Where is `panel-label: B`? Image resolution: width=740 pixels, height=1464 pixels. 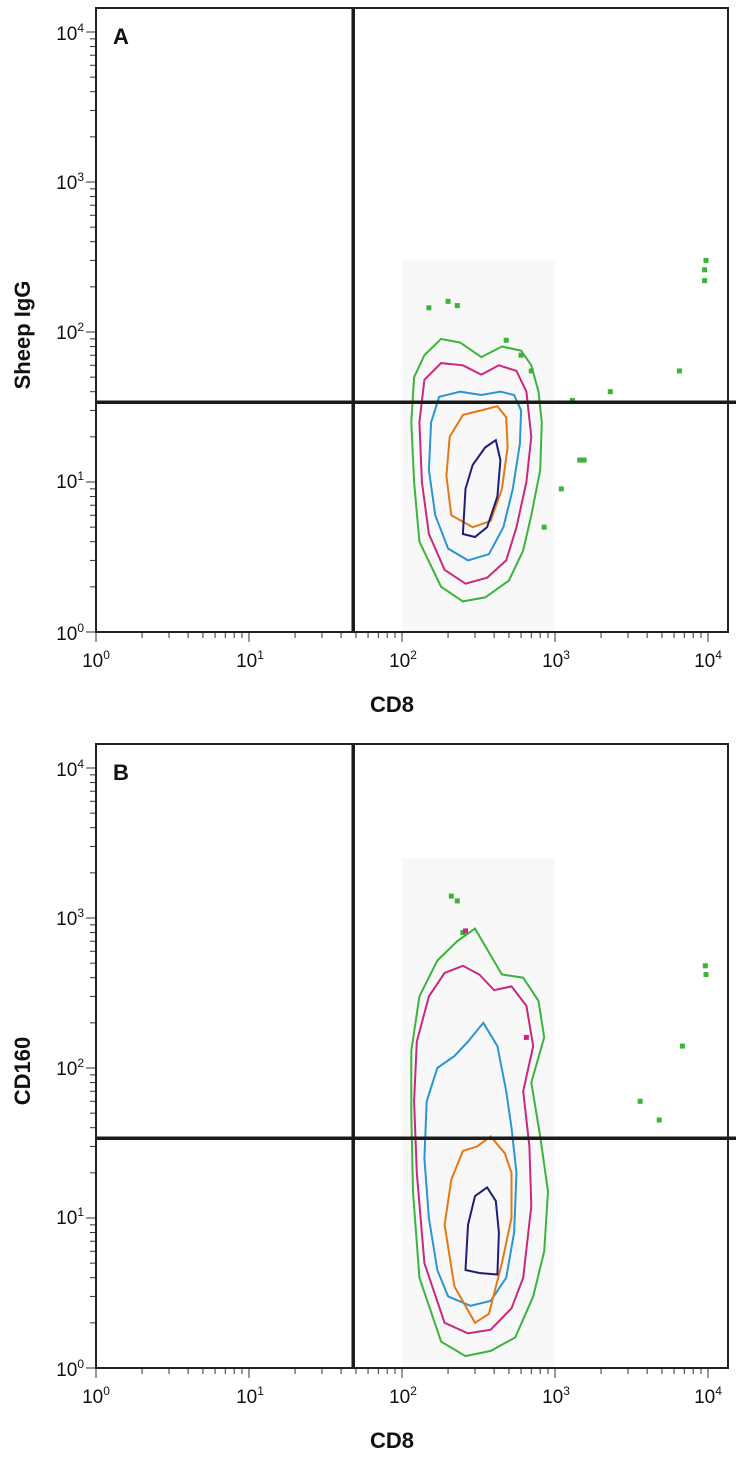
panel-label: B is located at coordinates (121, 772).